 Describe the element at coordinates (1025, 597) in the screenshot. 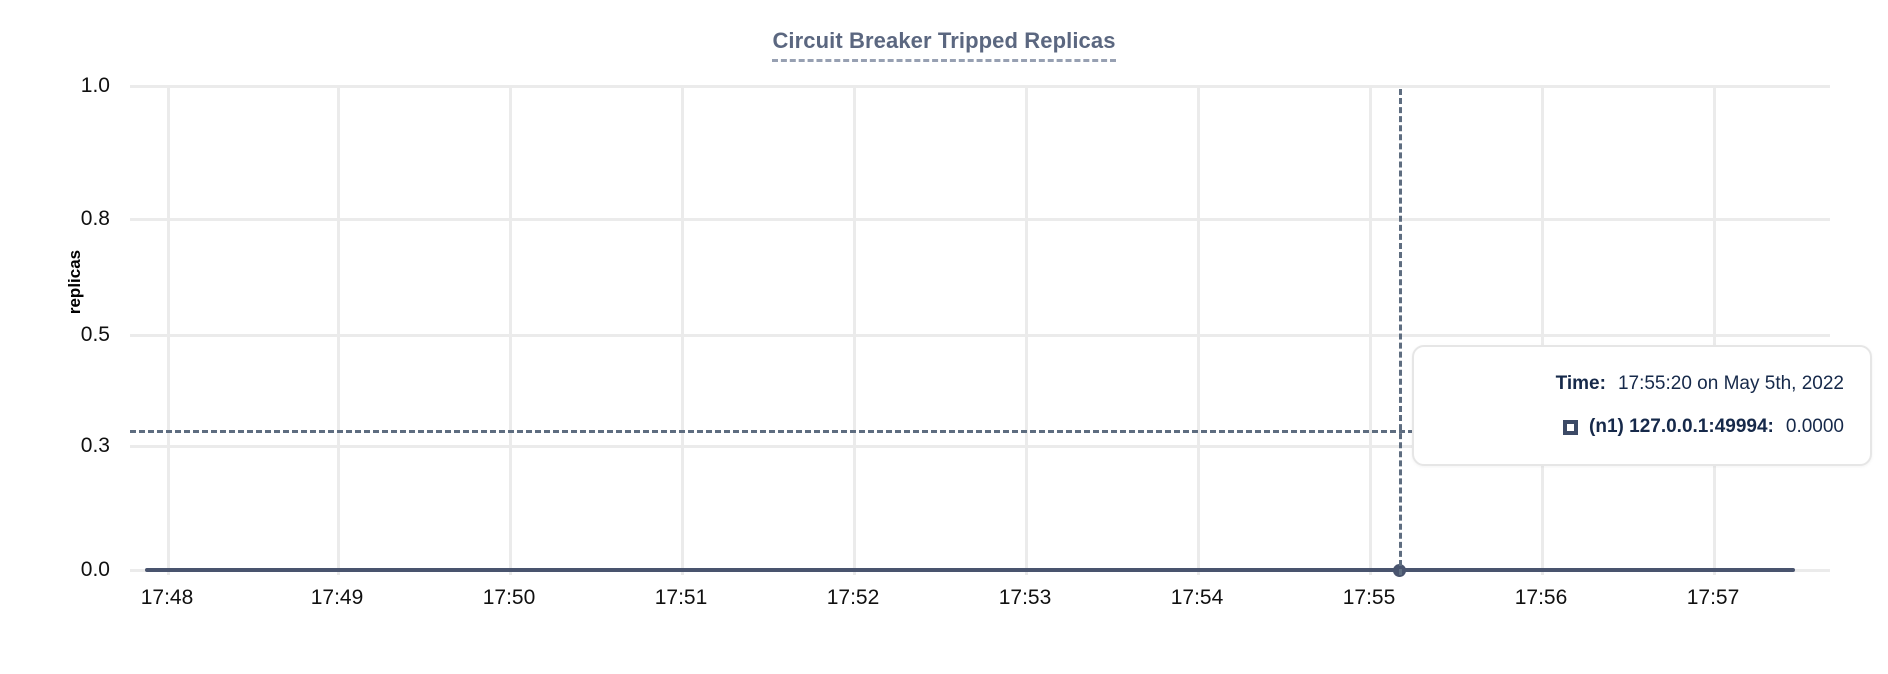

I see `x-tick-label: 17:53` at that location.